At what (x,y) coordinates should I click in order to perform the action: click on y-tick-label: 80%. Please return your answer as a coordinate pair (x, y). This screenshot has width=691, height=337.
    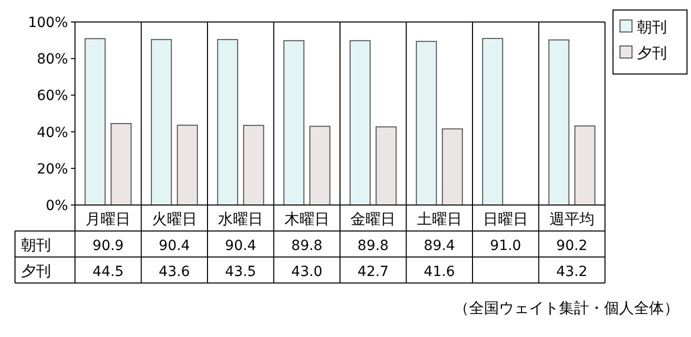
    Looking at the image, I should click on (52, 60).